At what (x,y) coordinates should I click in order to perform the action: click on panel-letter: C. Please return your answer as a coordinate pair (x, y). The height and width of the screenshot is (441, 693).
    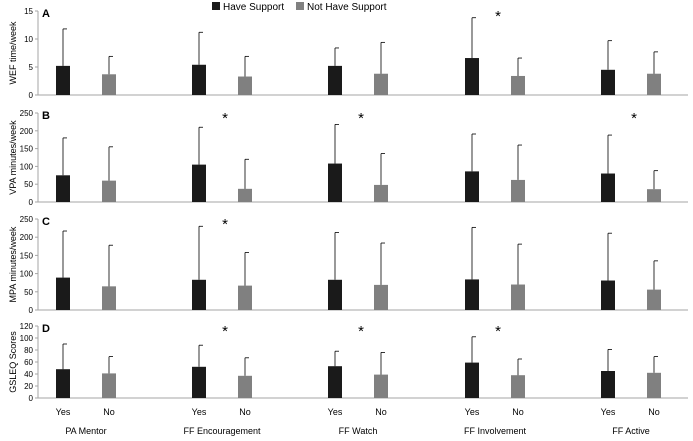
    Looking at the image, I should click on (46, 222).